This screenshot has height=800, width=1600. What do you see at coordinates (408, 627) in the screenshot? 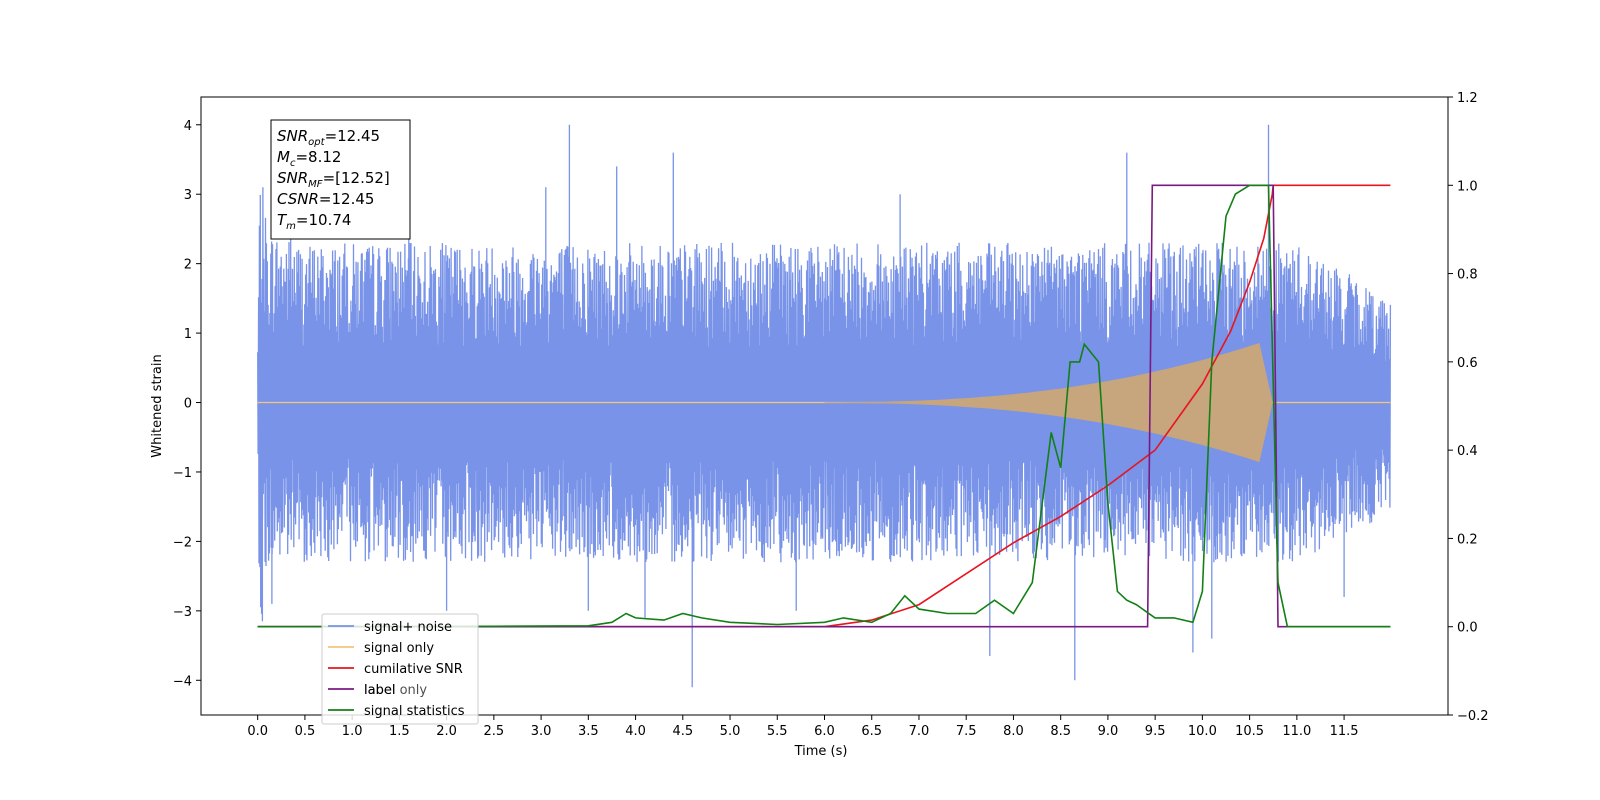
I see `legend-label: signal+ noise` at bounding box center [408, 627].